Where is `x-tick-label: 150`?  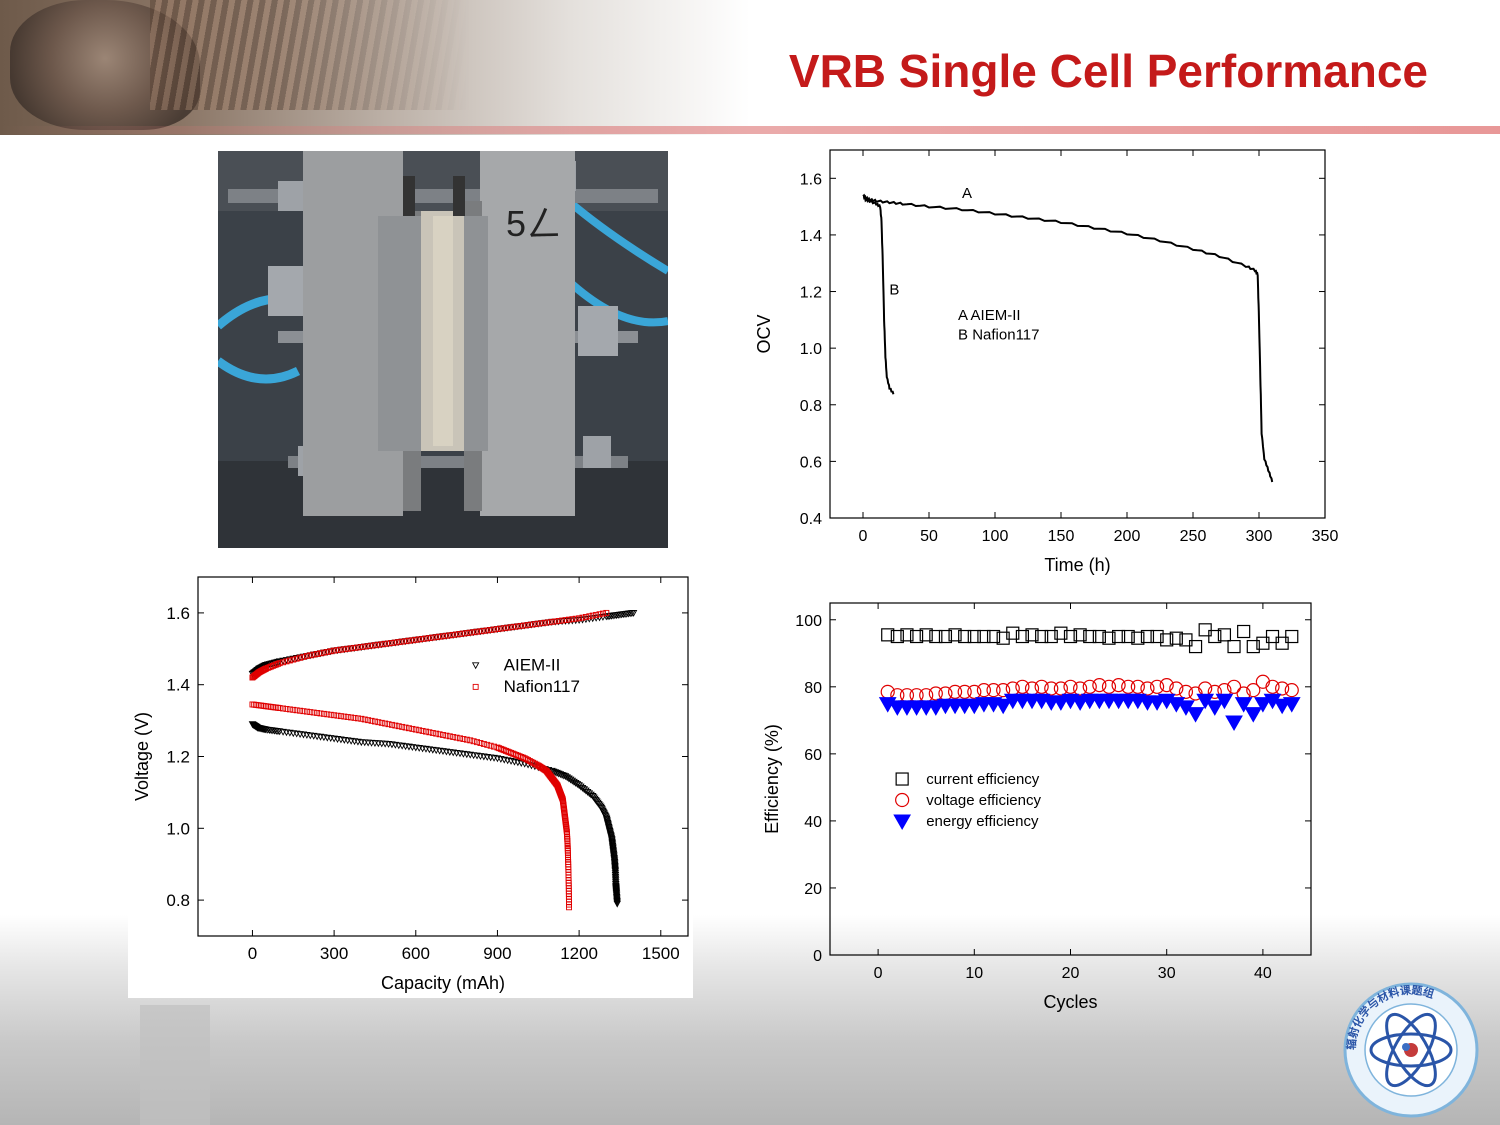 x-tick-label: 150 is located at coordinates (1061, 536).